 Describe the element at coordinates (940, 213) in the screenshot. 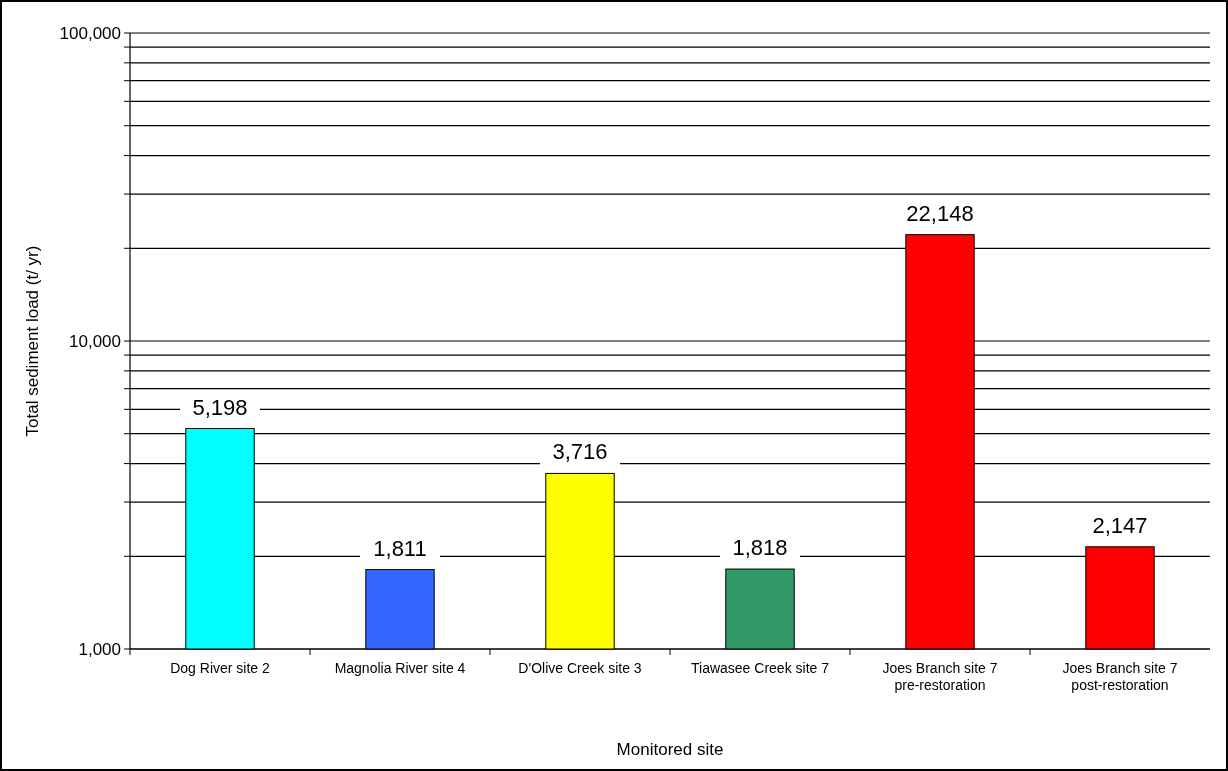

I see `data-label: 22,148` at that location.